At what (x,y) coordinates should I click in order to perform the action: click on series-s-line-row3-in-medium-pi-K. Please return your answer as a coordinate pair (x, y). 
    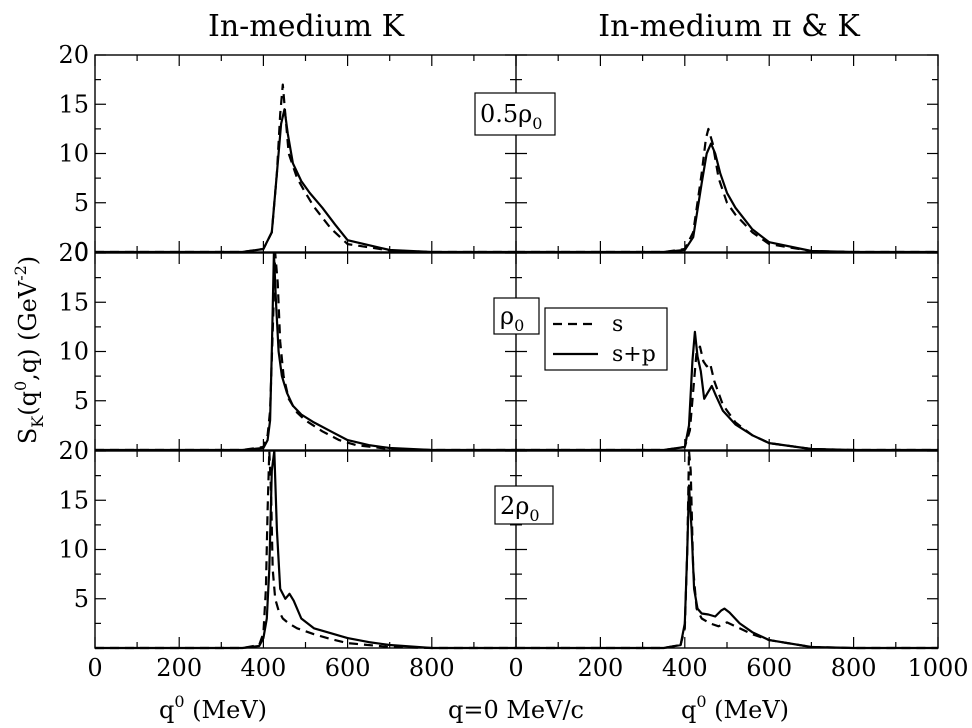
    Looking at the image, I should click on (727, 549).